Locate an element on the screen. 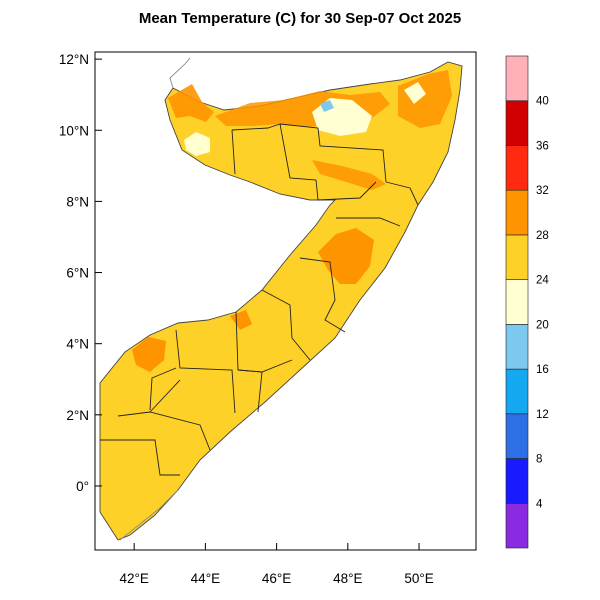  longitude-ticks: 42°E 44°E 46°E 48°E 50°E is located at coordinates (276, 564).